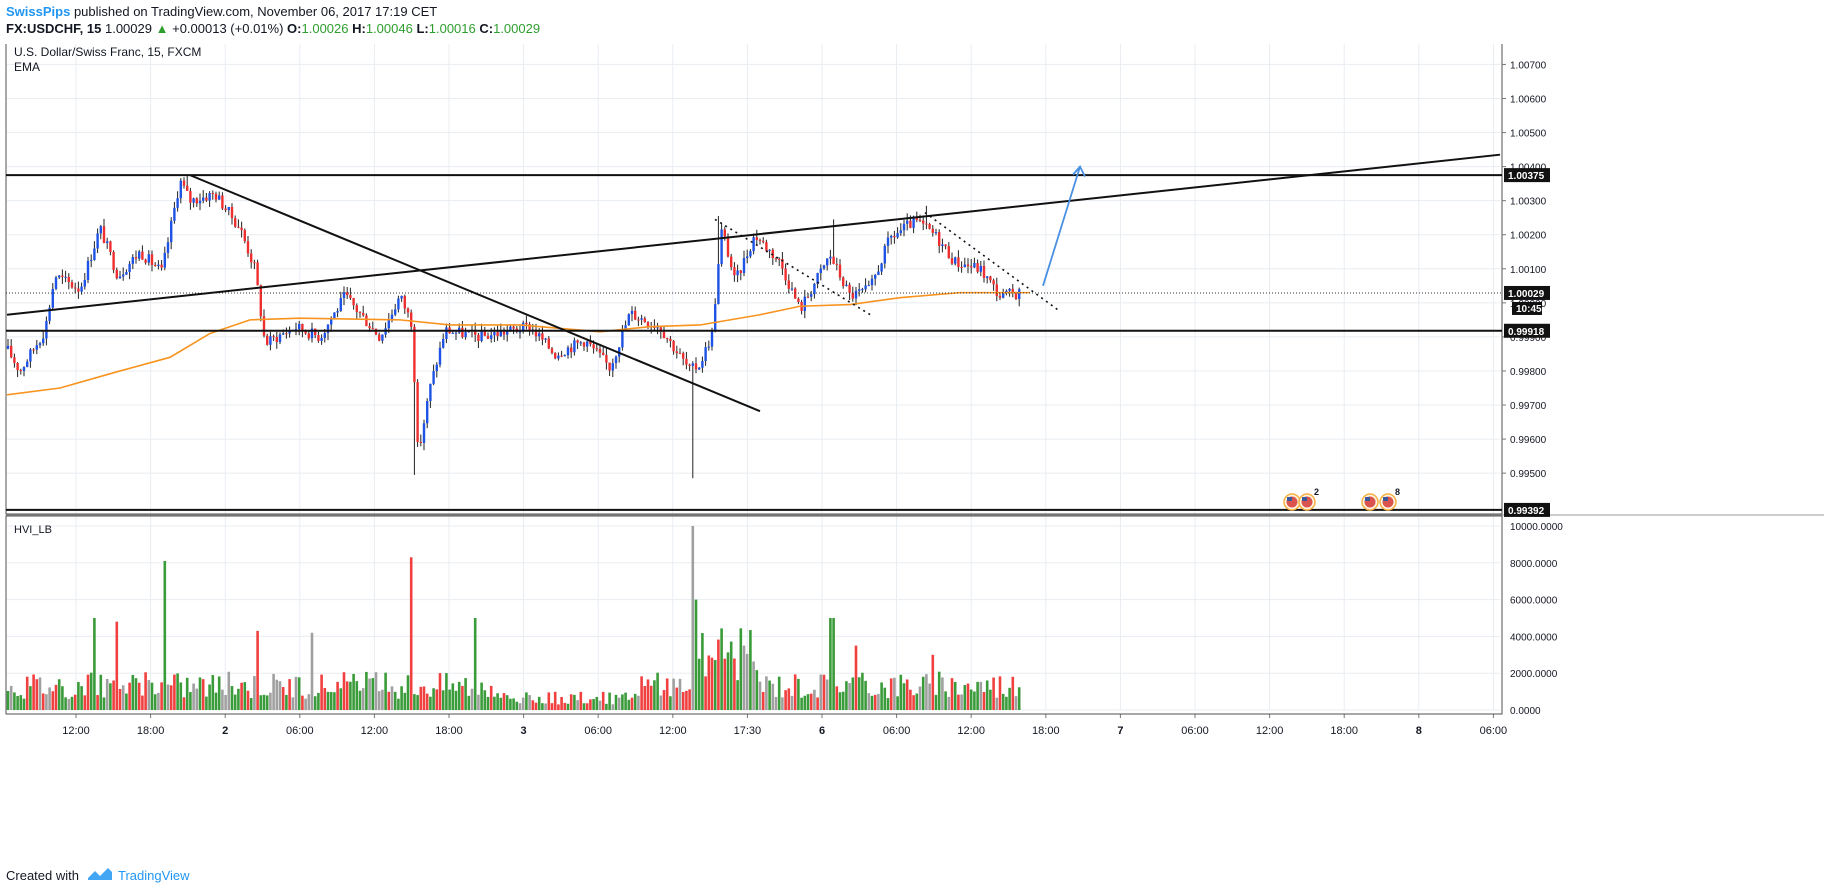 The width and height of the screenshot is (1824, 894). What do you see at coordinates (389, 28) in the screenshot?
I see `high-value: 1.00046` at bounding box center [389, 28].